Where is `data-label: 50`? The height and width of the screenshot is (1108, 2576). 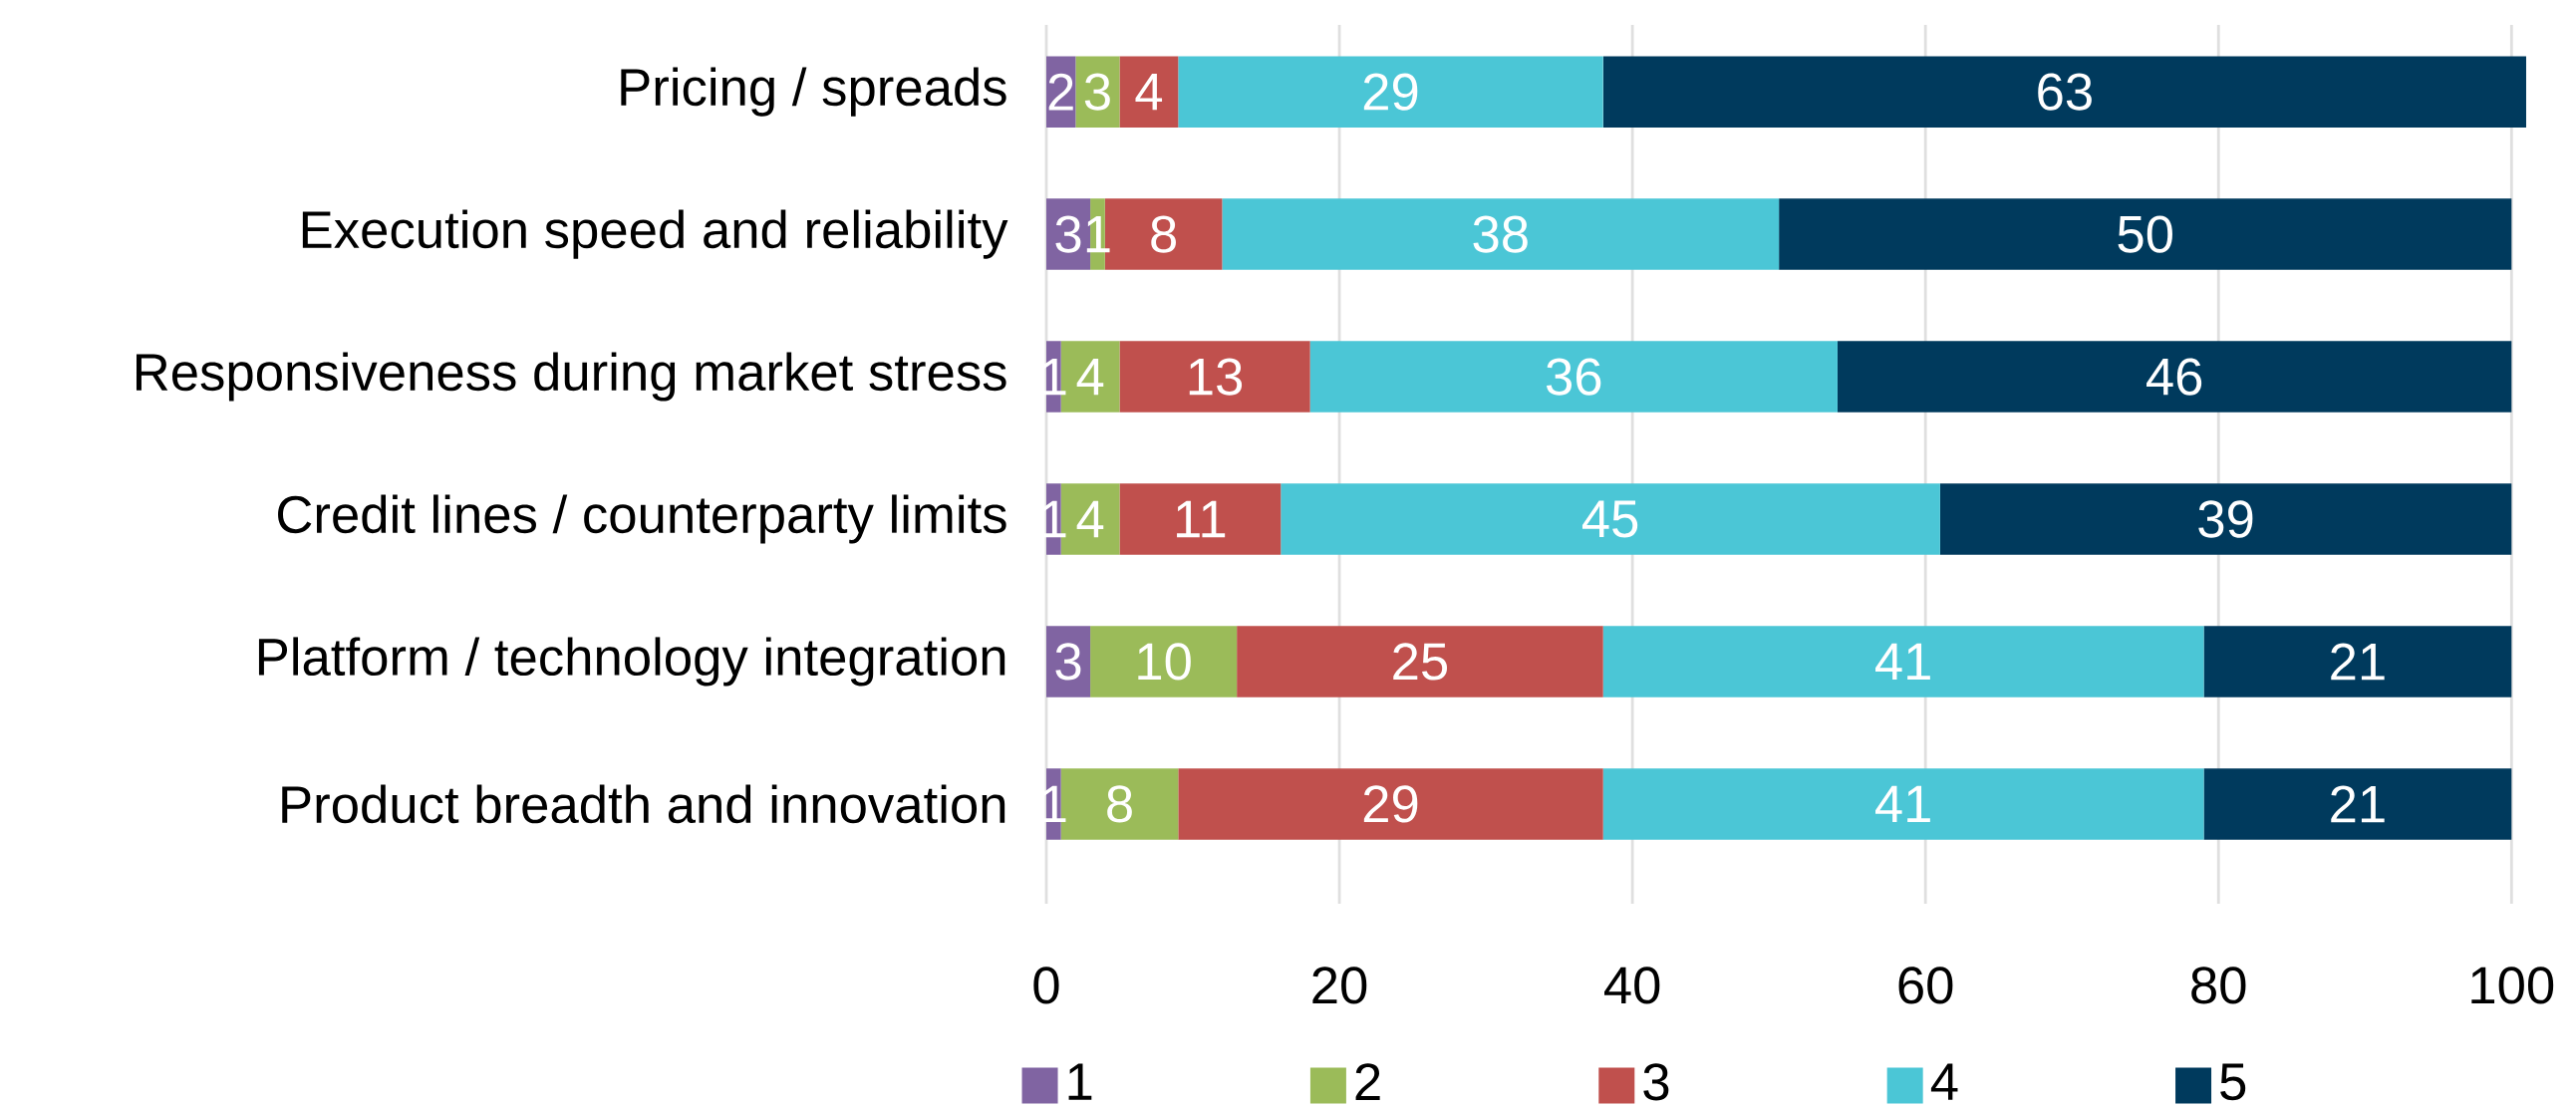 data-label: 50 is located at coordinates (2145, 234).